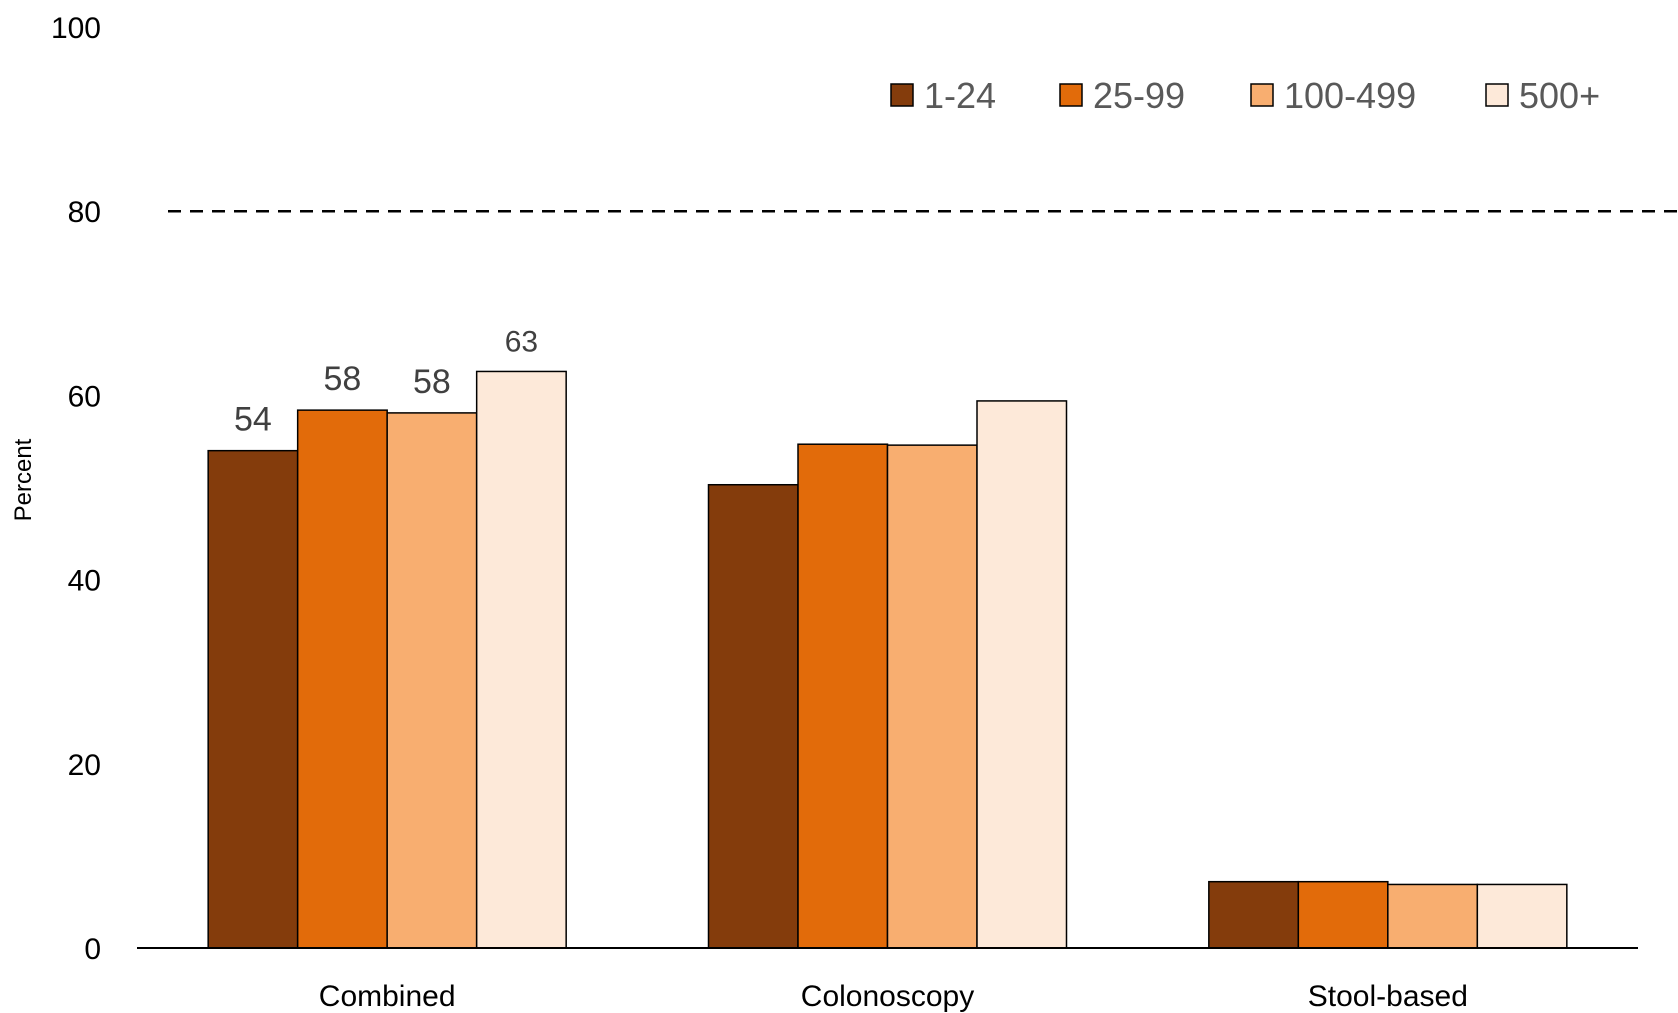  Describe the element at coordinates (1343, 914) in the screenshot. I see `bar-25-99-stool-based` at that location.